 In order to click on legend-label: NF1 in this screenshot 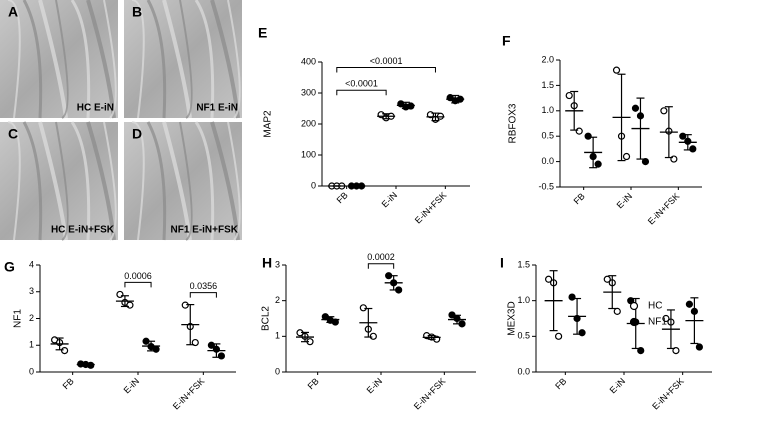, I will do `click(657, 322)`.